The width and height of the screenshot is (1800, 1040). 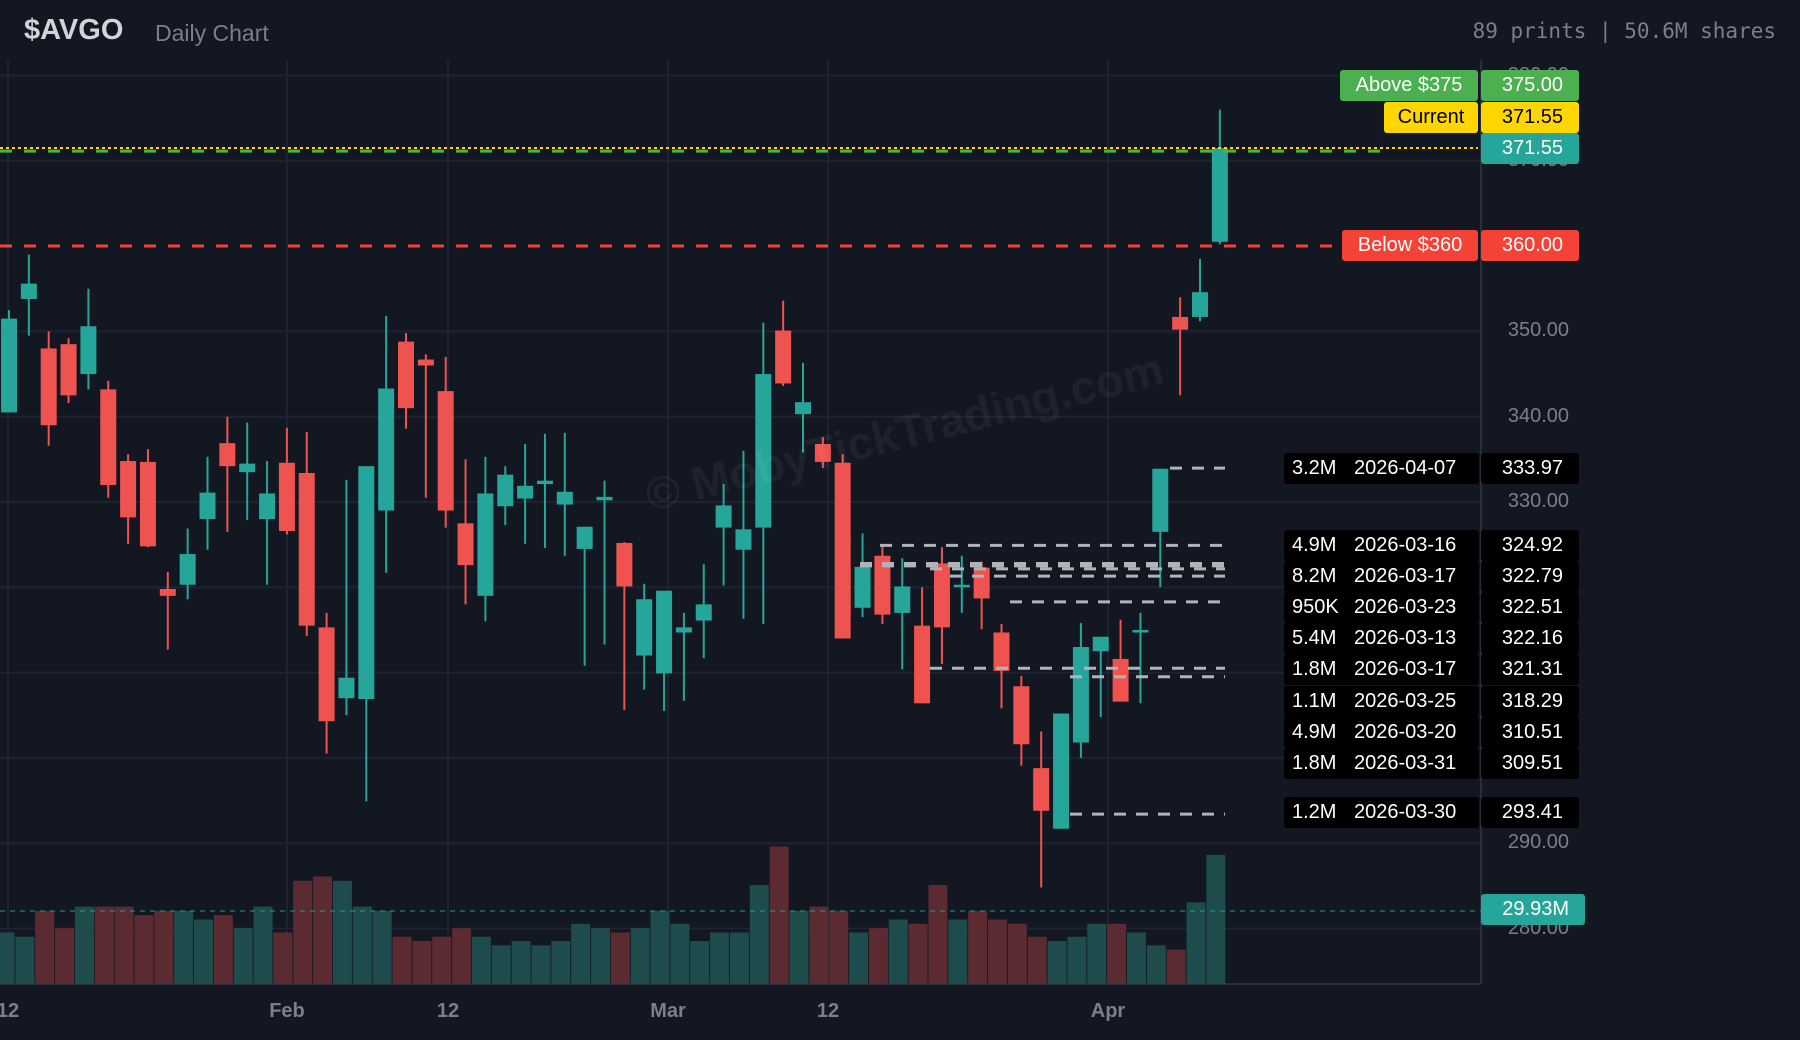 I want to click on print-volume: 1.1M, so click(x=1314, y=701).